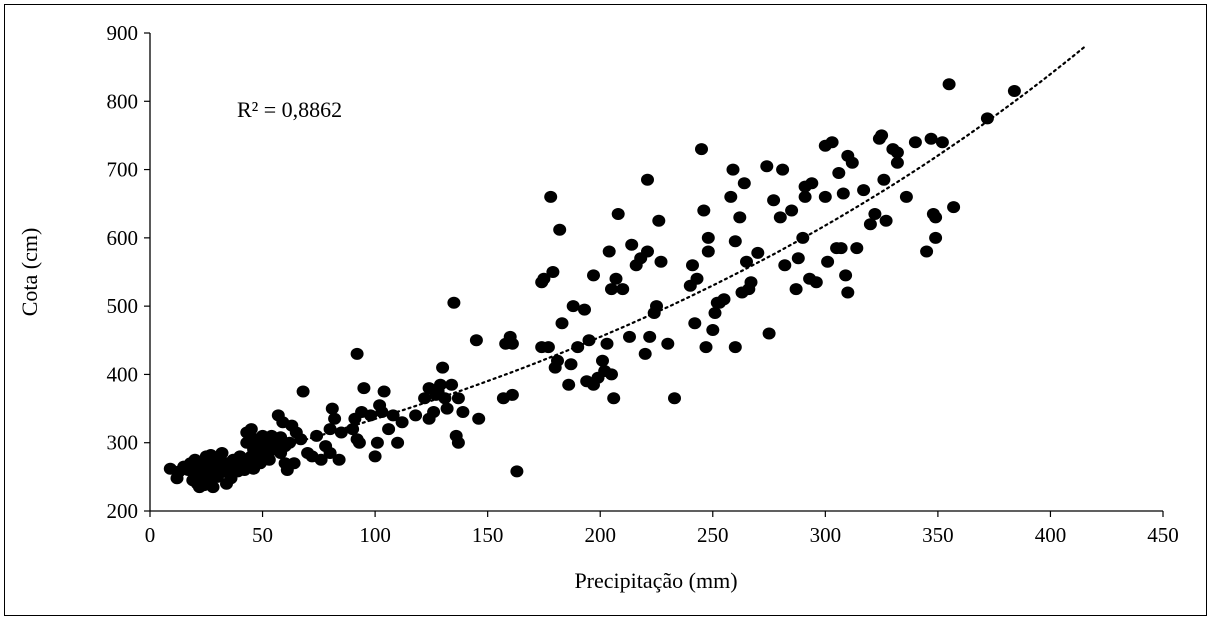  I want to click on x-tick-label: 50, so click(262, 535).